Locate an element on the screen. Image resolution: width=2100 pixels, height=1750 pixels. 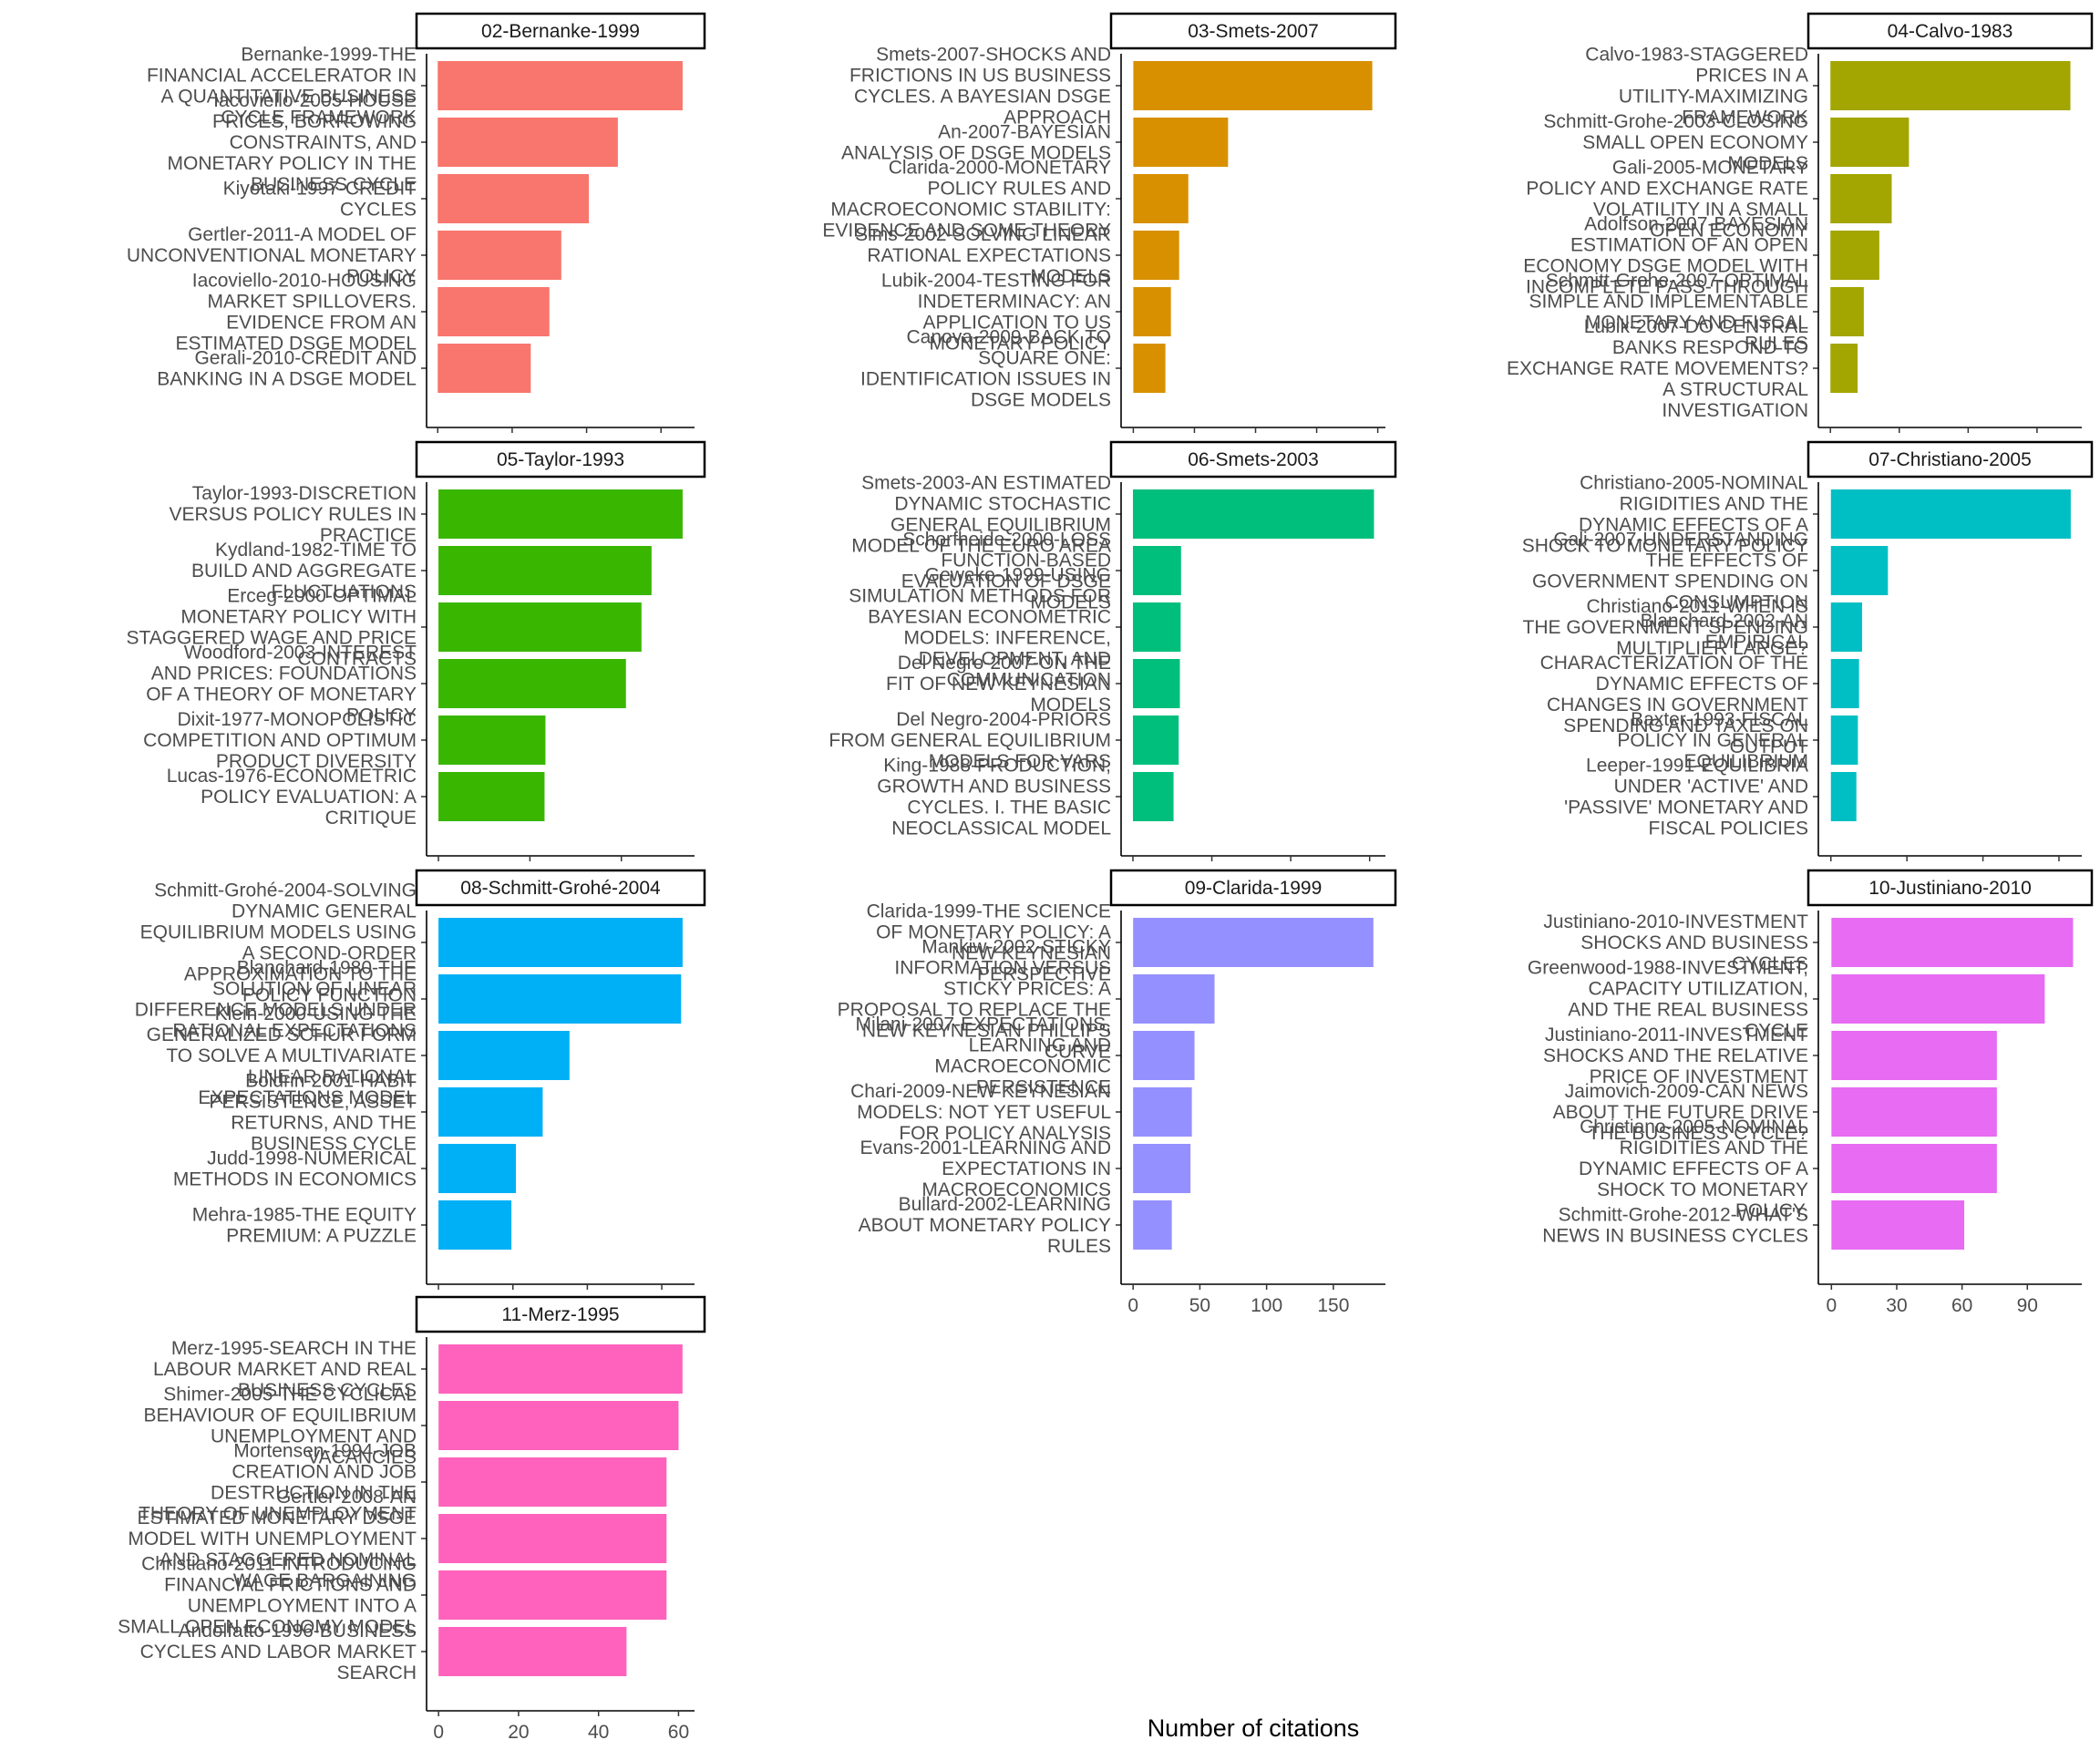
x-axis-title: Number of citations is located at coordinates (1254, 1728).